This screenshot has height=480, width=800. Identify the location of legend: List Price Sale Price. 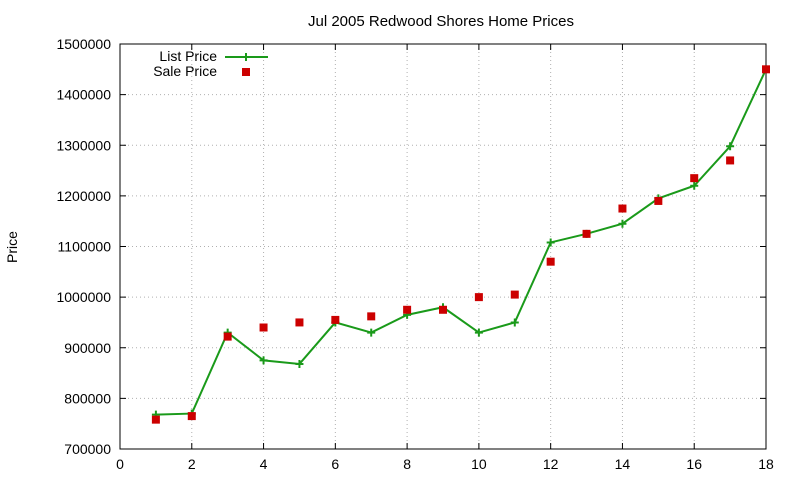
(210, 63).